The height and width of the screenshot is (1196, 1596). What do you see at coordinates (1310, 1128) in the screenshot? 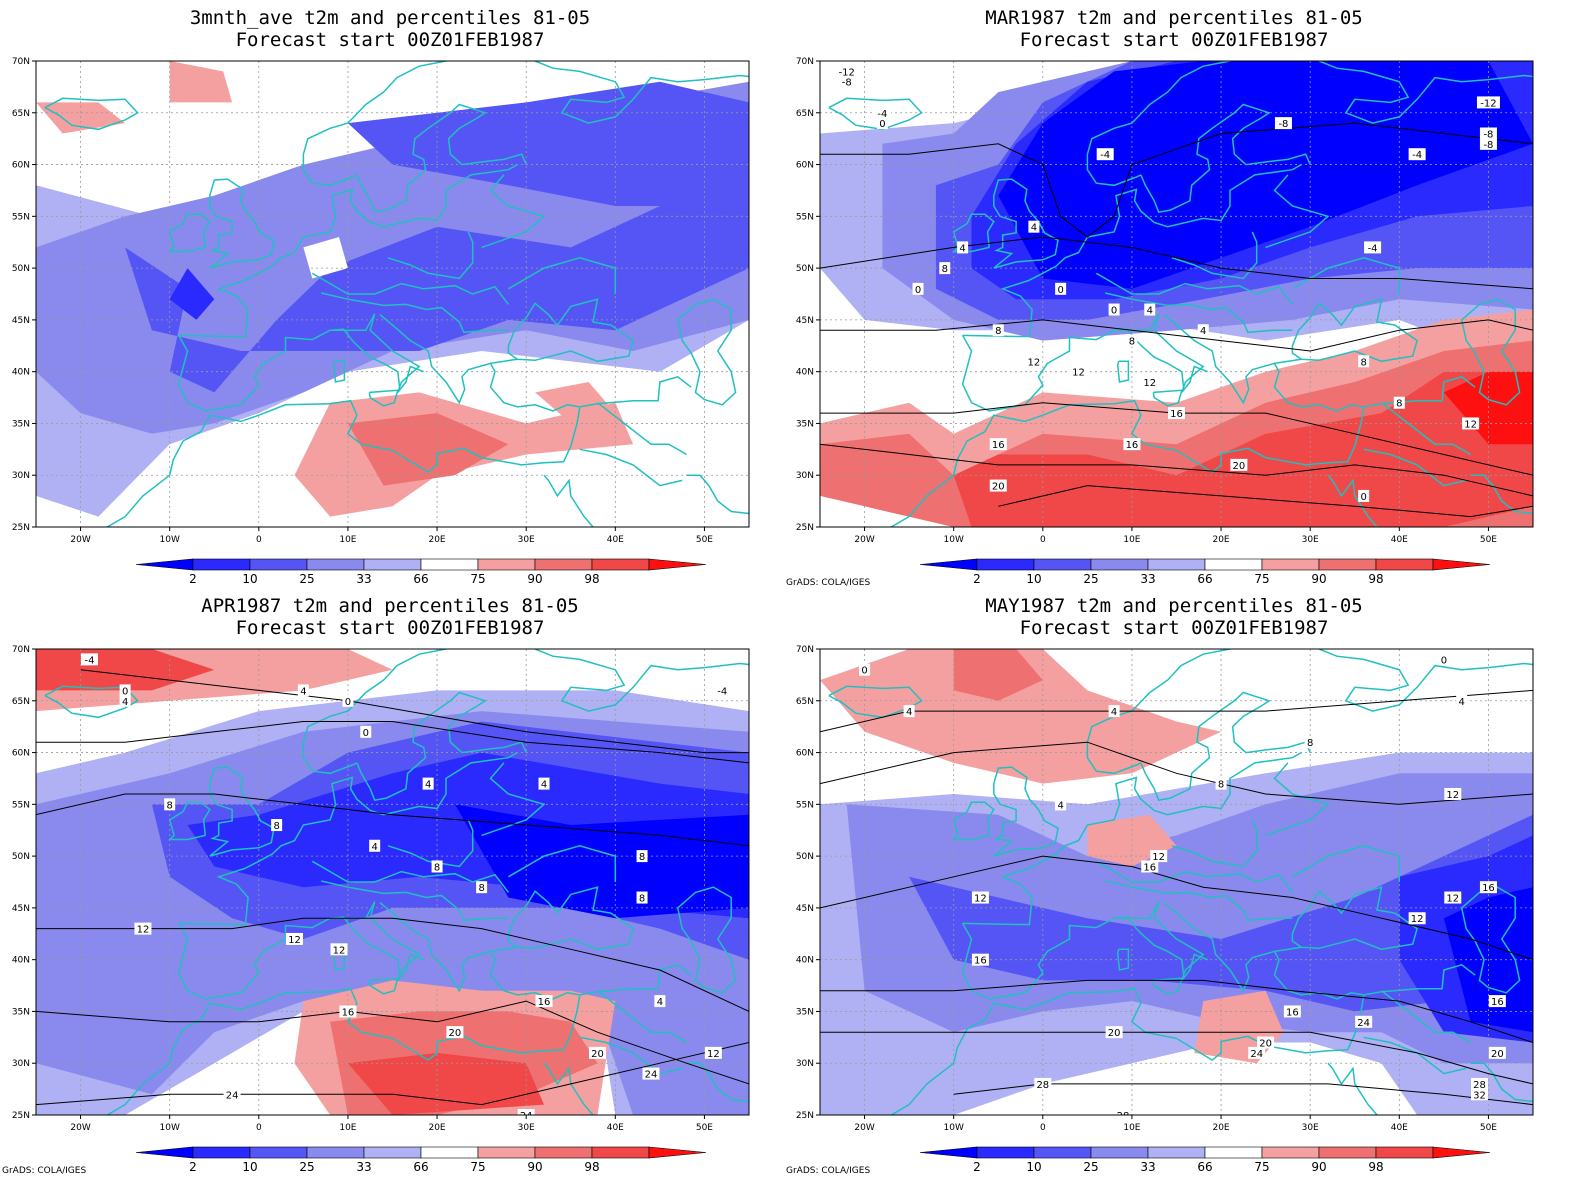
I see `x-tick-label: 30E` at bounding box center [1310, 1128].